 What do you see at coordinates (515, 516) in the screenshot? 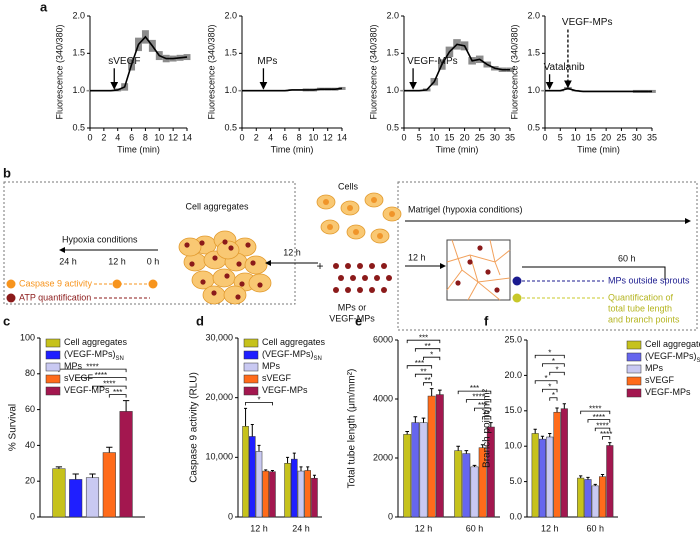
I see `y-tick-label: 0.0` at bounding box center [515, 516].